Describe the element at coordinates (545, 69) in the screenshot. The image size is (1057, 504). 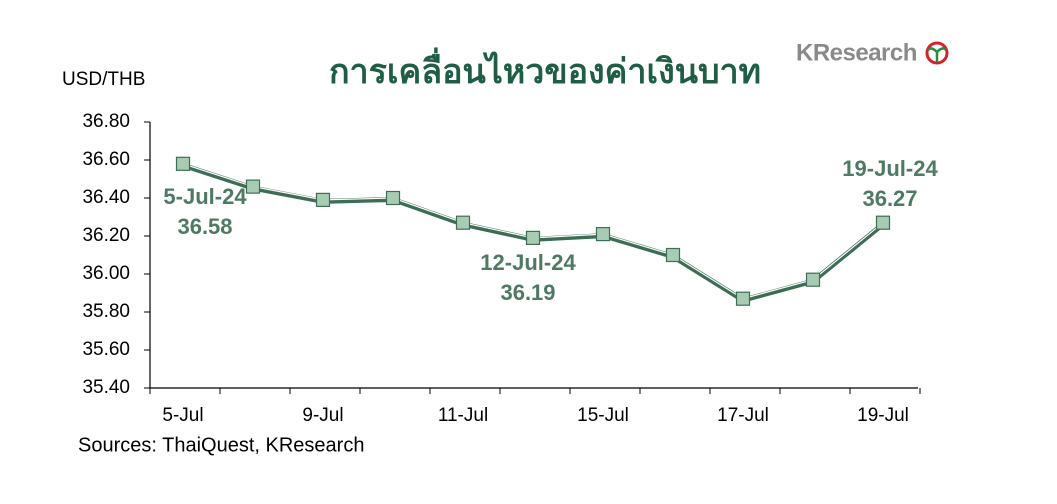
I see `chart-title: การเคลื่อนไหวของค่าเงินบาท` at that location.